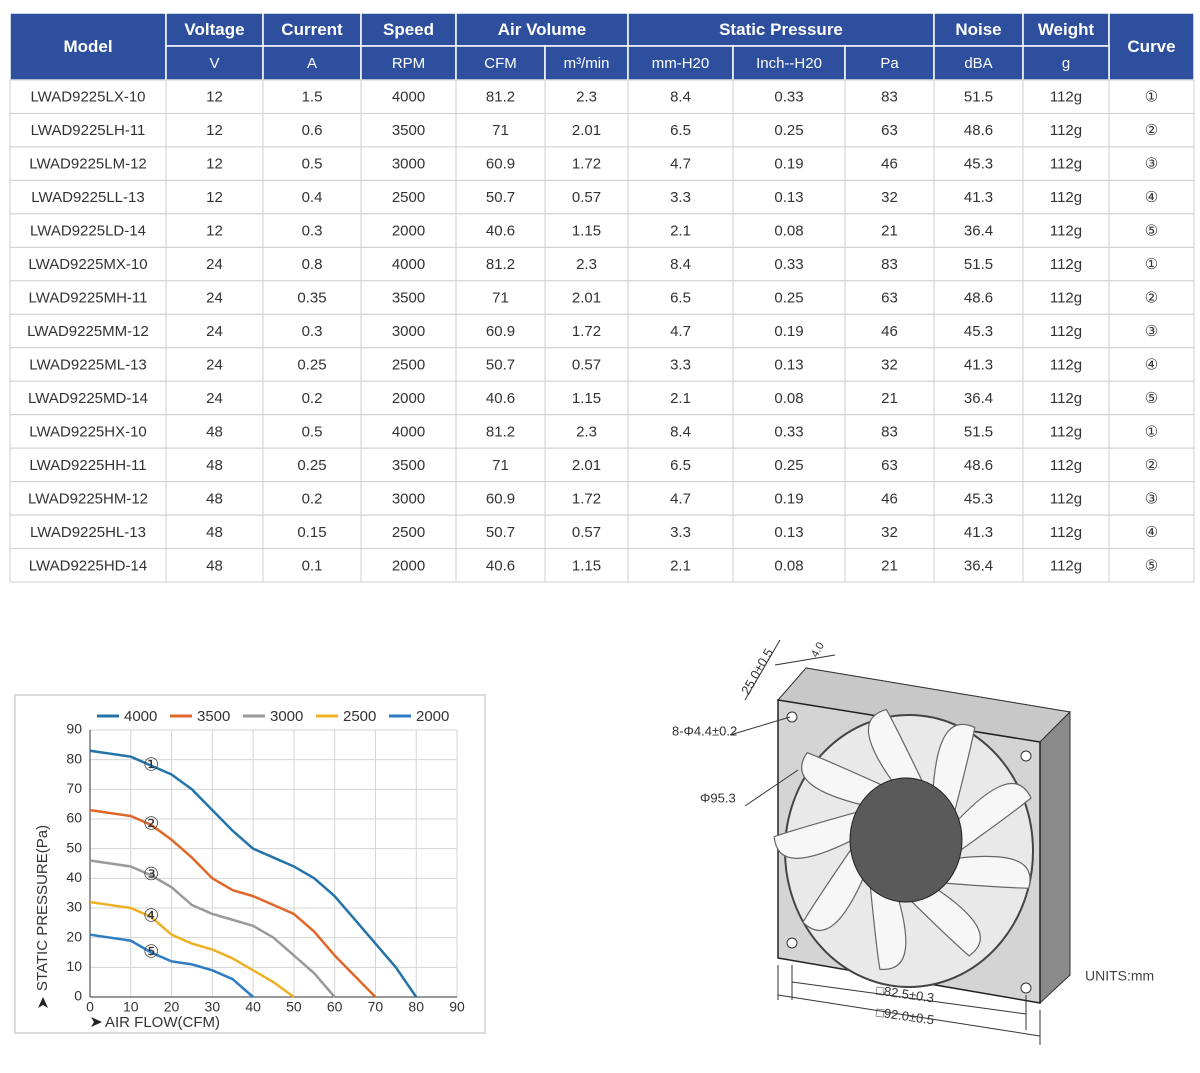 The width and height of the screenshot is (1200, 1073). What do you see at coordinates (88, 498) in the screenshot?
I see `cell-text: LWAD9225HM-12` at bounding box center [88, 498].